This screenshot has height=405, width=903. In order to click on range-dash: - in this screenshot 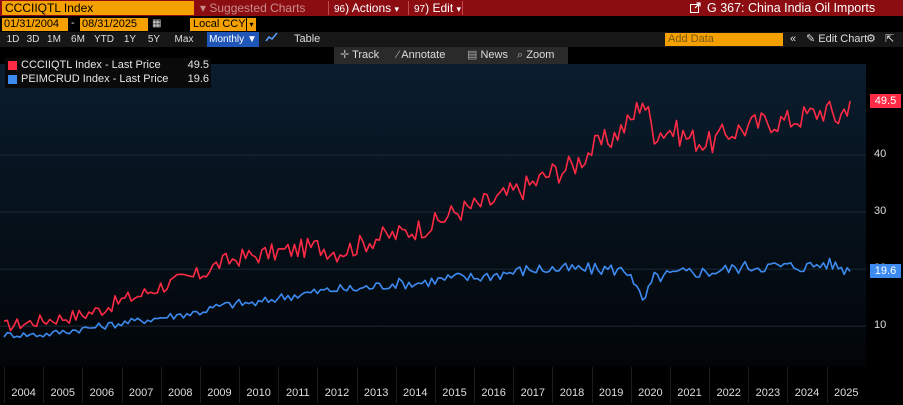, I will do `click(73, 23)`.